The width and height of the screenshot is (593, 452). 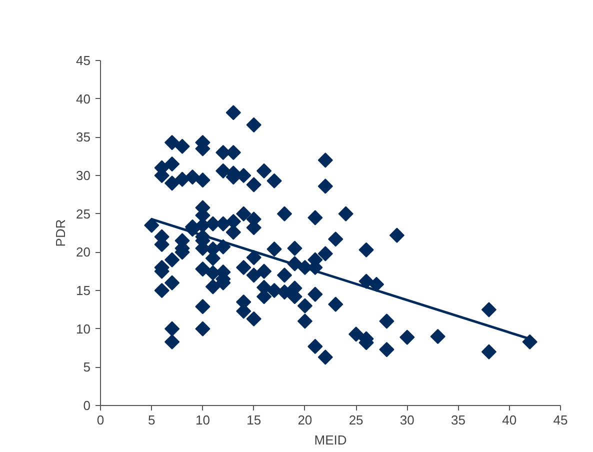 What do you see at coordinates (509, 420) in the screenshot?
I see `x-tick-label: 40` at bounding box center [509, 420].